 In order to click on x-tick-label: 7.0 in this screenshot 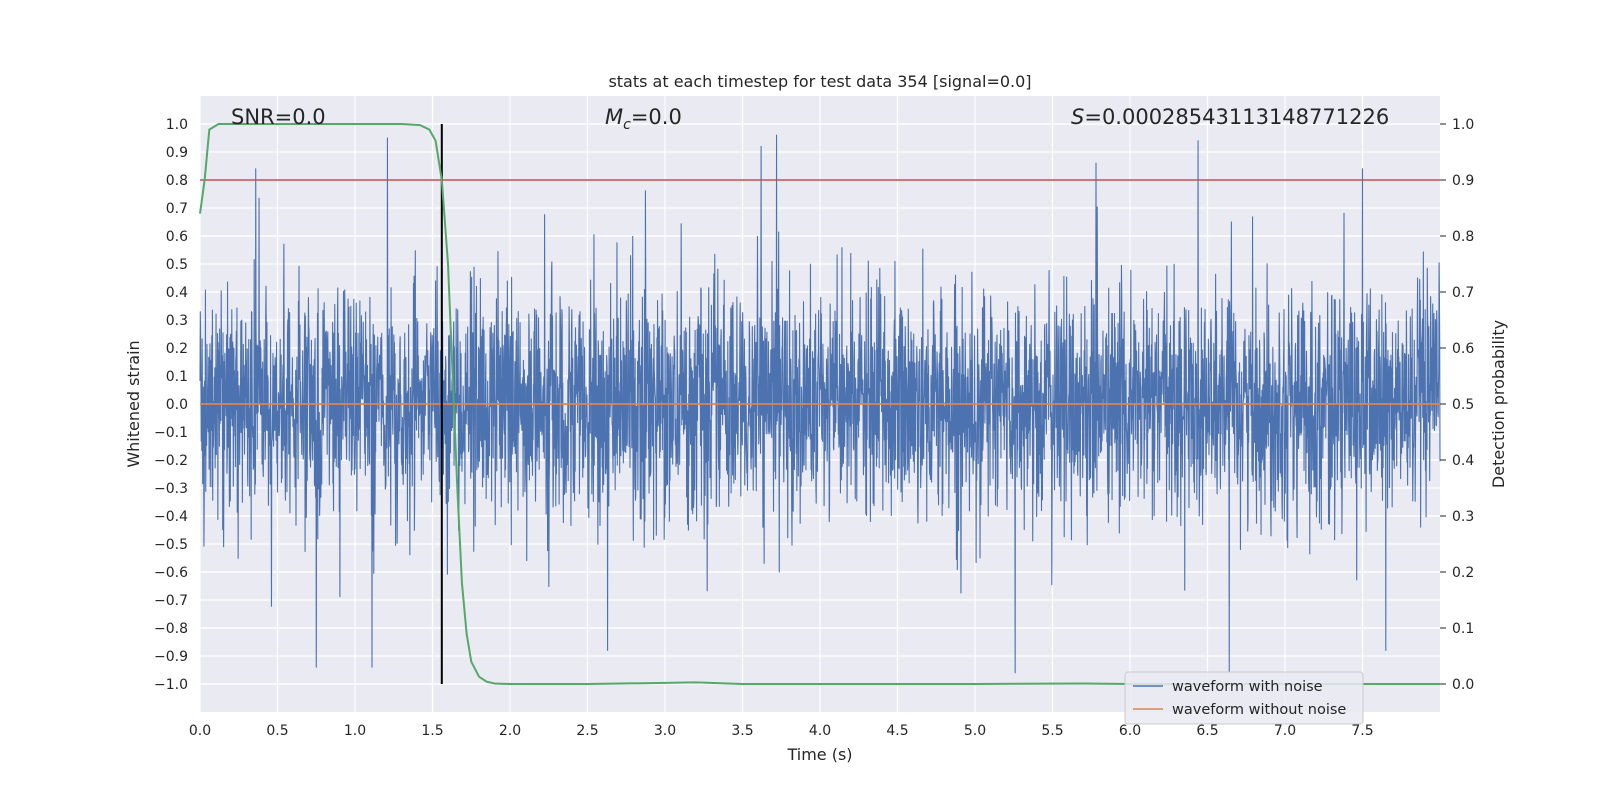, I will do `click(1285, 731)`.